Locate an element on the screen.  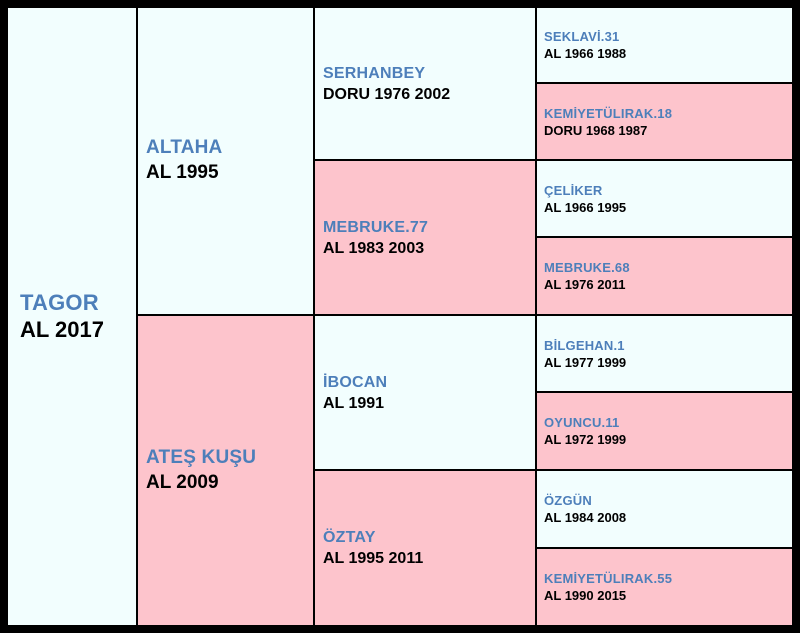
ggp-name-4: MEBRUKE.68 is located at coordinates (587, 267).